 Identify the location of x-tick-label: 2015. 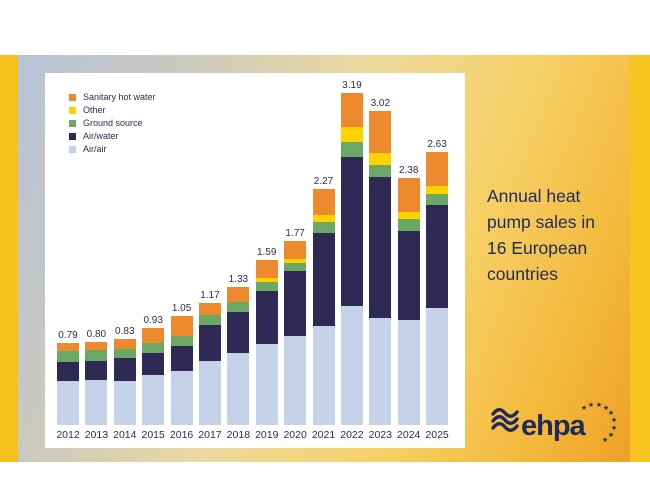
(153, 435).